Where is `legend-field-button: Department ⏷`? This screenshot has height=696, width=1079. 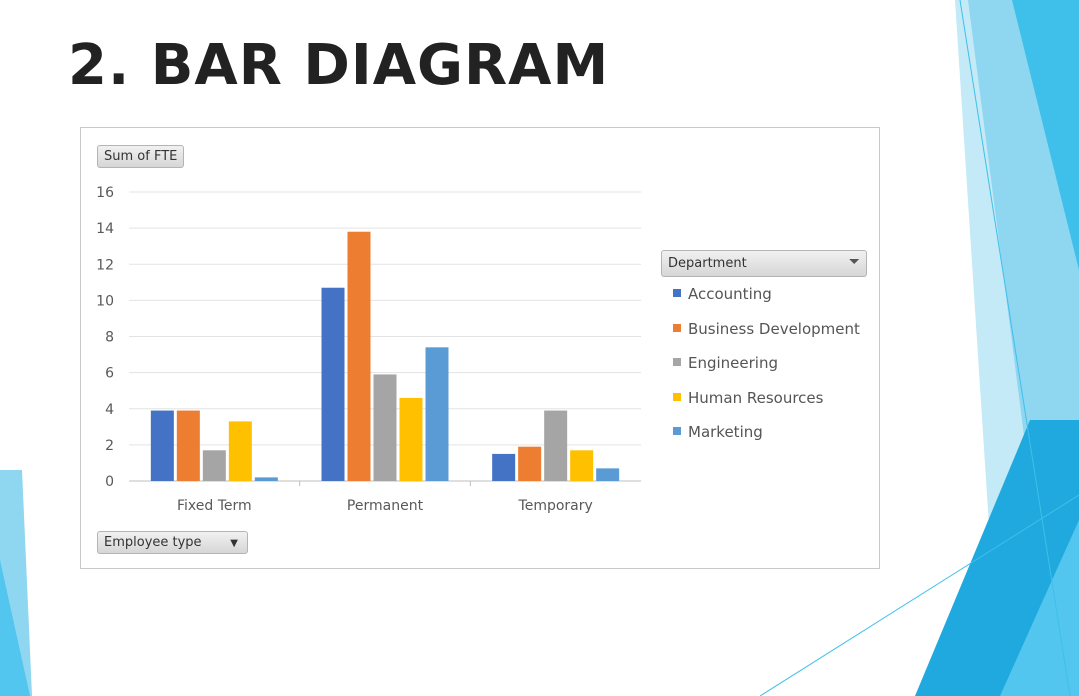 legend-field-button: Department ⏷ is located at coordinates (764, 263).